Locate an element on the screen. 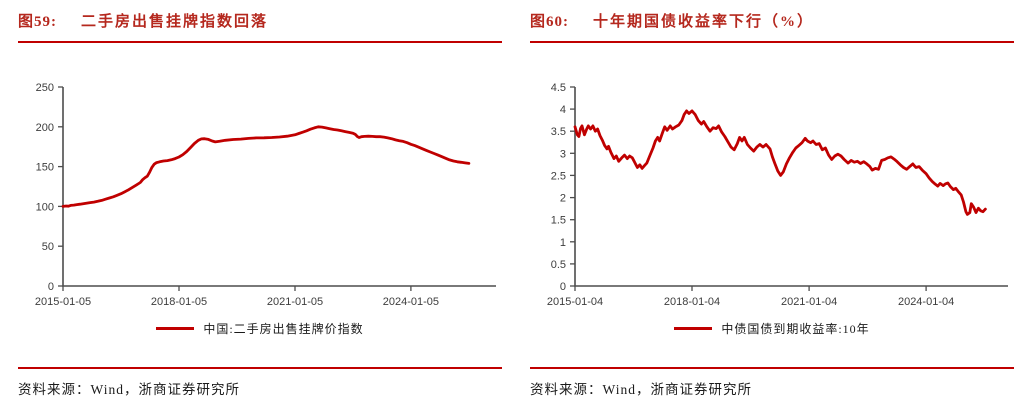 This screenshot has height=403, width=1024. svg-text: 200 is located at coordinates (45, 128).